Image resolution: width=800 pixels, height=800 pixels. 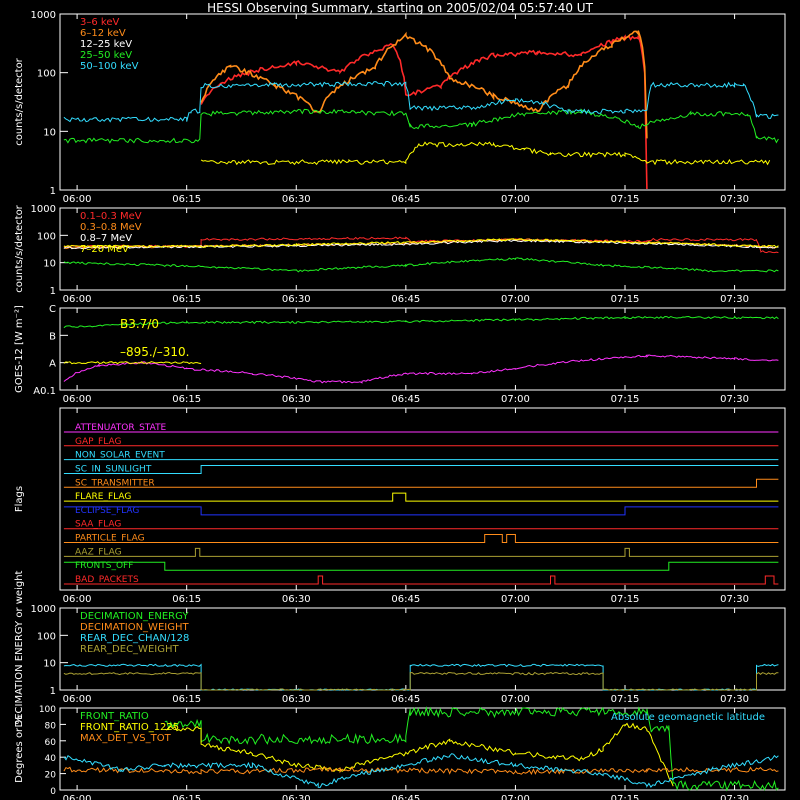 What do you see at coordinates (186, 699) in the screenshot?
I see `p5-xtick-label: 06:15` at bounding box center [186, 699].